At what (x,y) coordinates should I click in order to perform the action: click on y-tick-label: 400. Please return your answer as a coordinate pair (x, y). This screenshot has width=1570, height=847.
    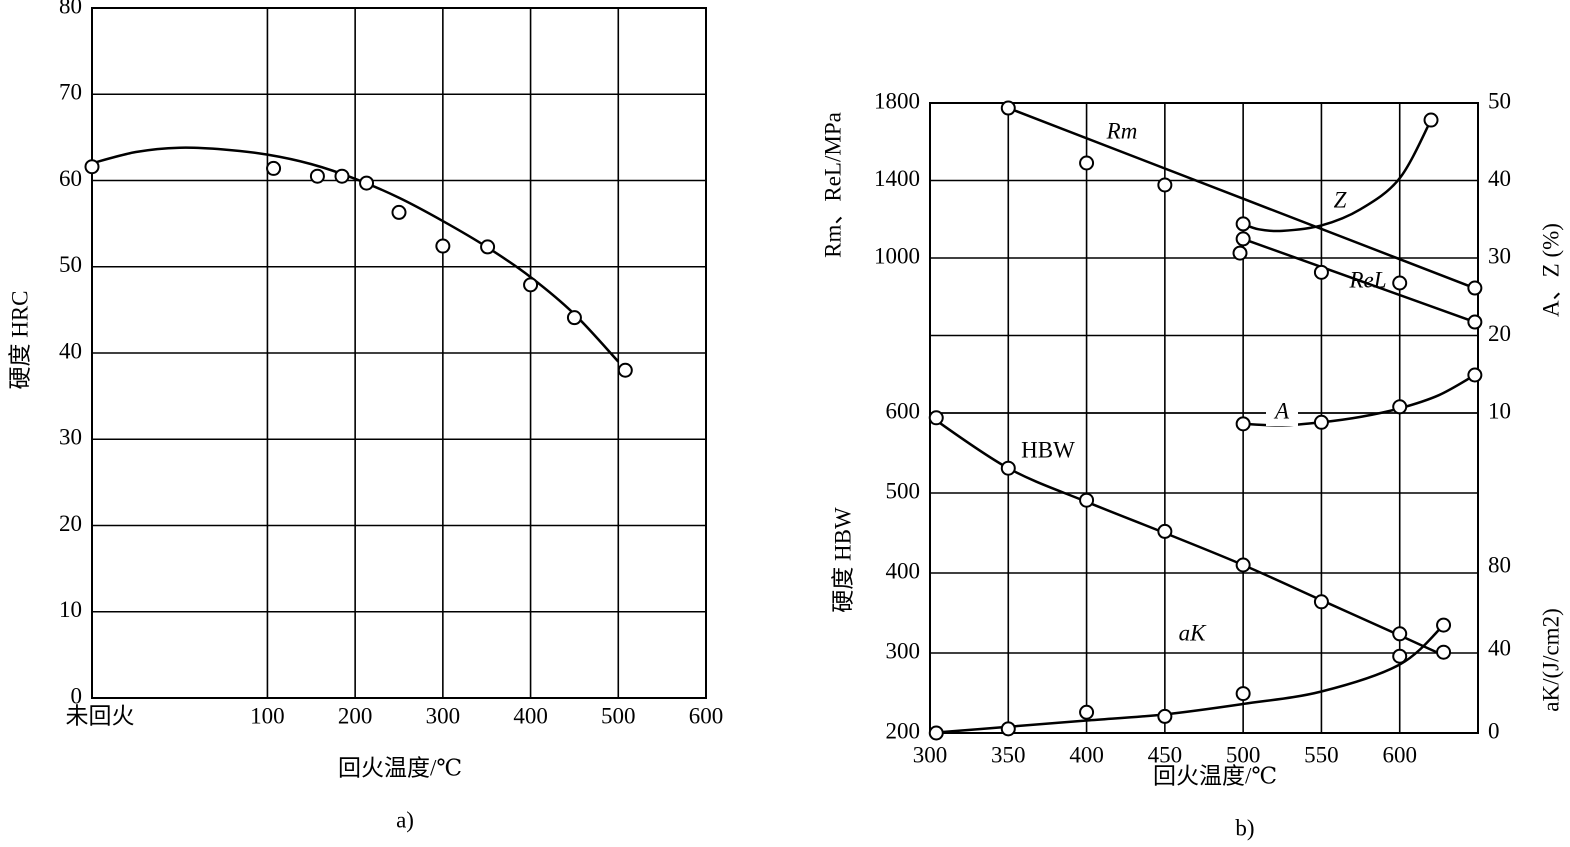
    Looking at the image, I should click on (903, 570).